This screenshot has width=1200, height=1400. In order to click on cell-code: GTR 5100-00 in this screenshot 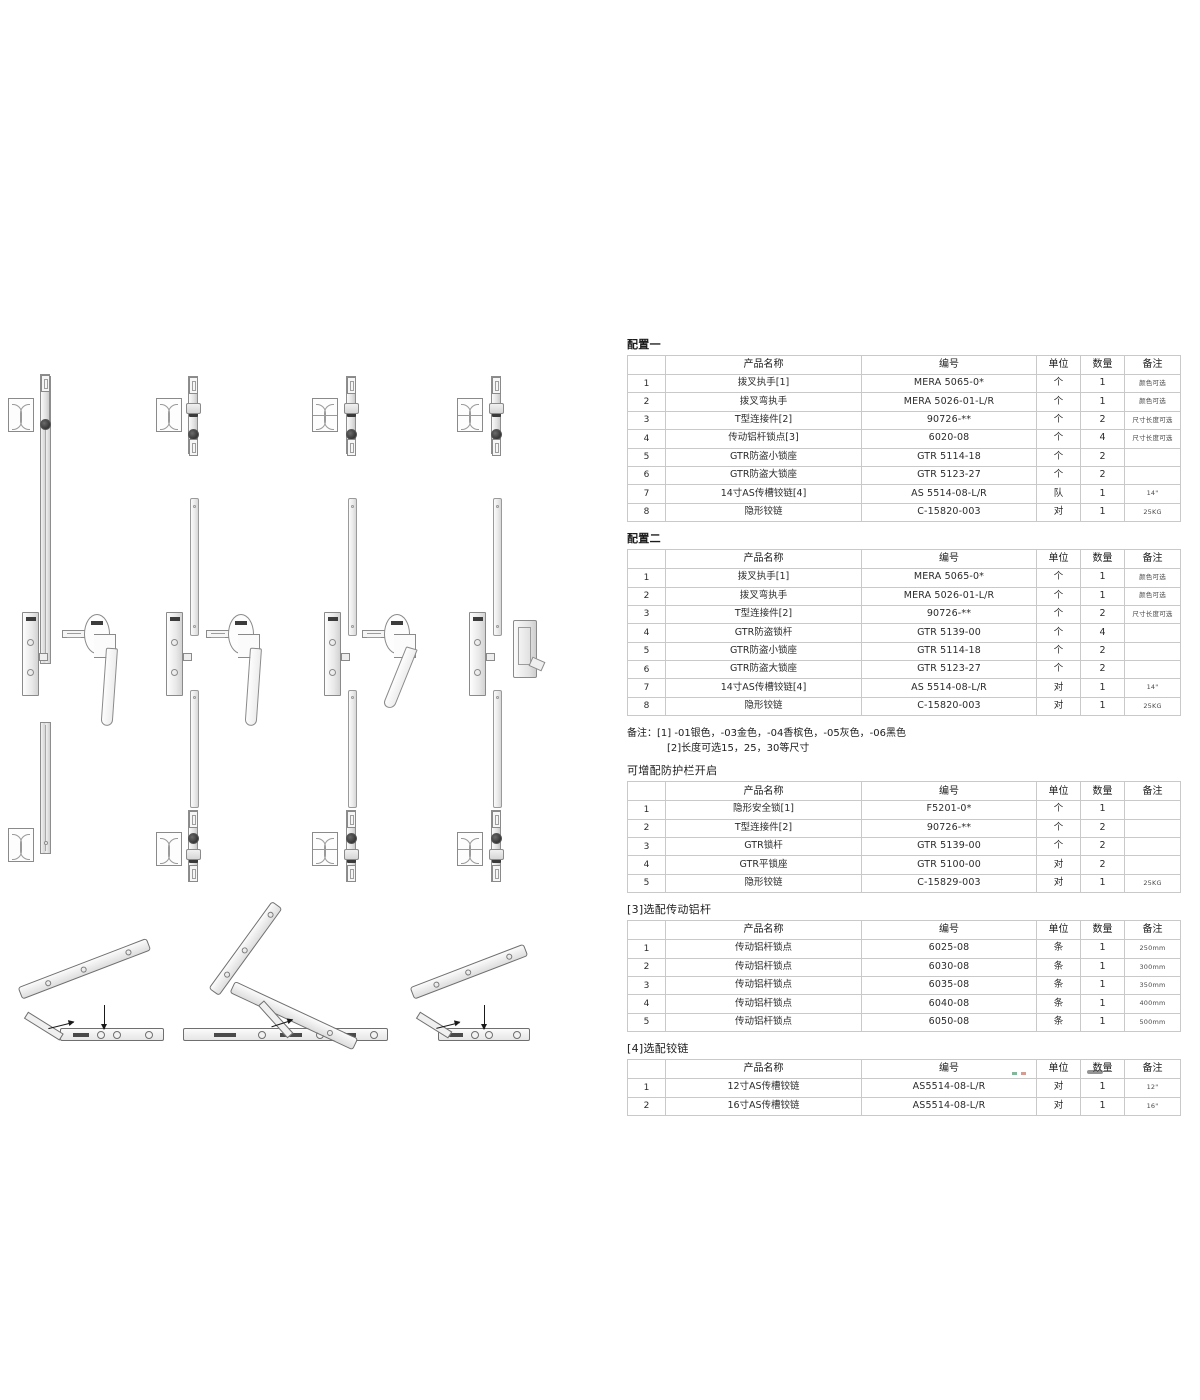, I will do `click(949, 865)`.